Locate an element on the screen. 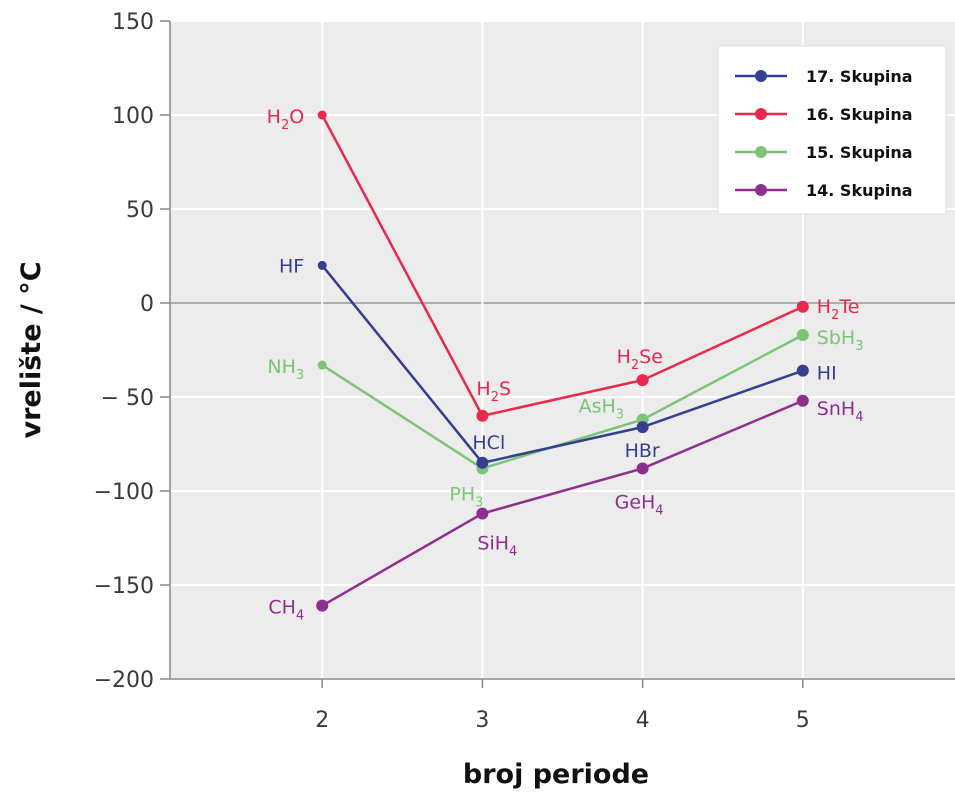  point-label: GeH4 is located at coordinates (639, 504).